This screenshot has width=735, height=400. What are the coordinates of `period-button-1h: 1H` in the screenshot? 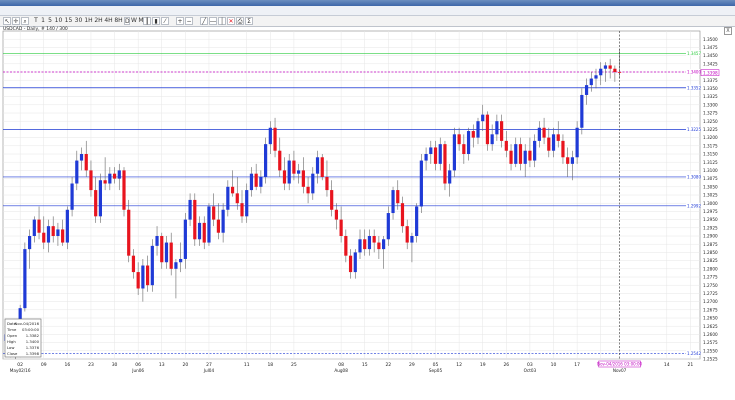 It's located at (88, 20).